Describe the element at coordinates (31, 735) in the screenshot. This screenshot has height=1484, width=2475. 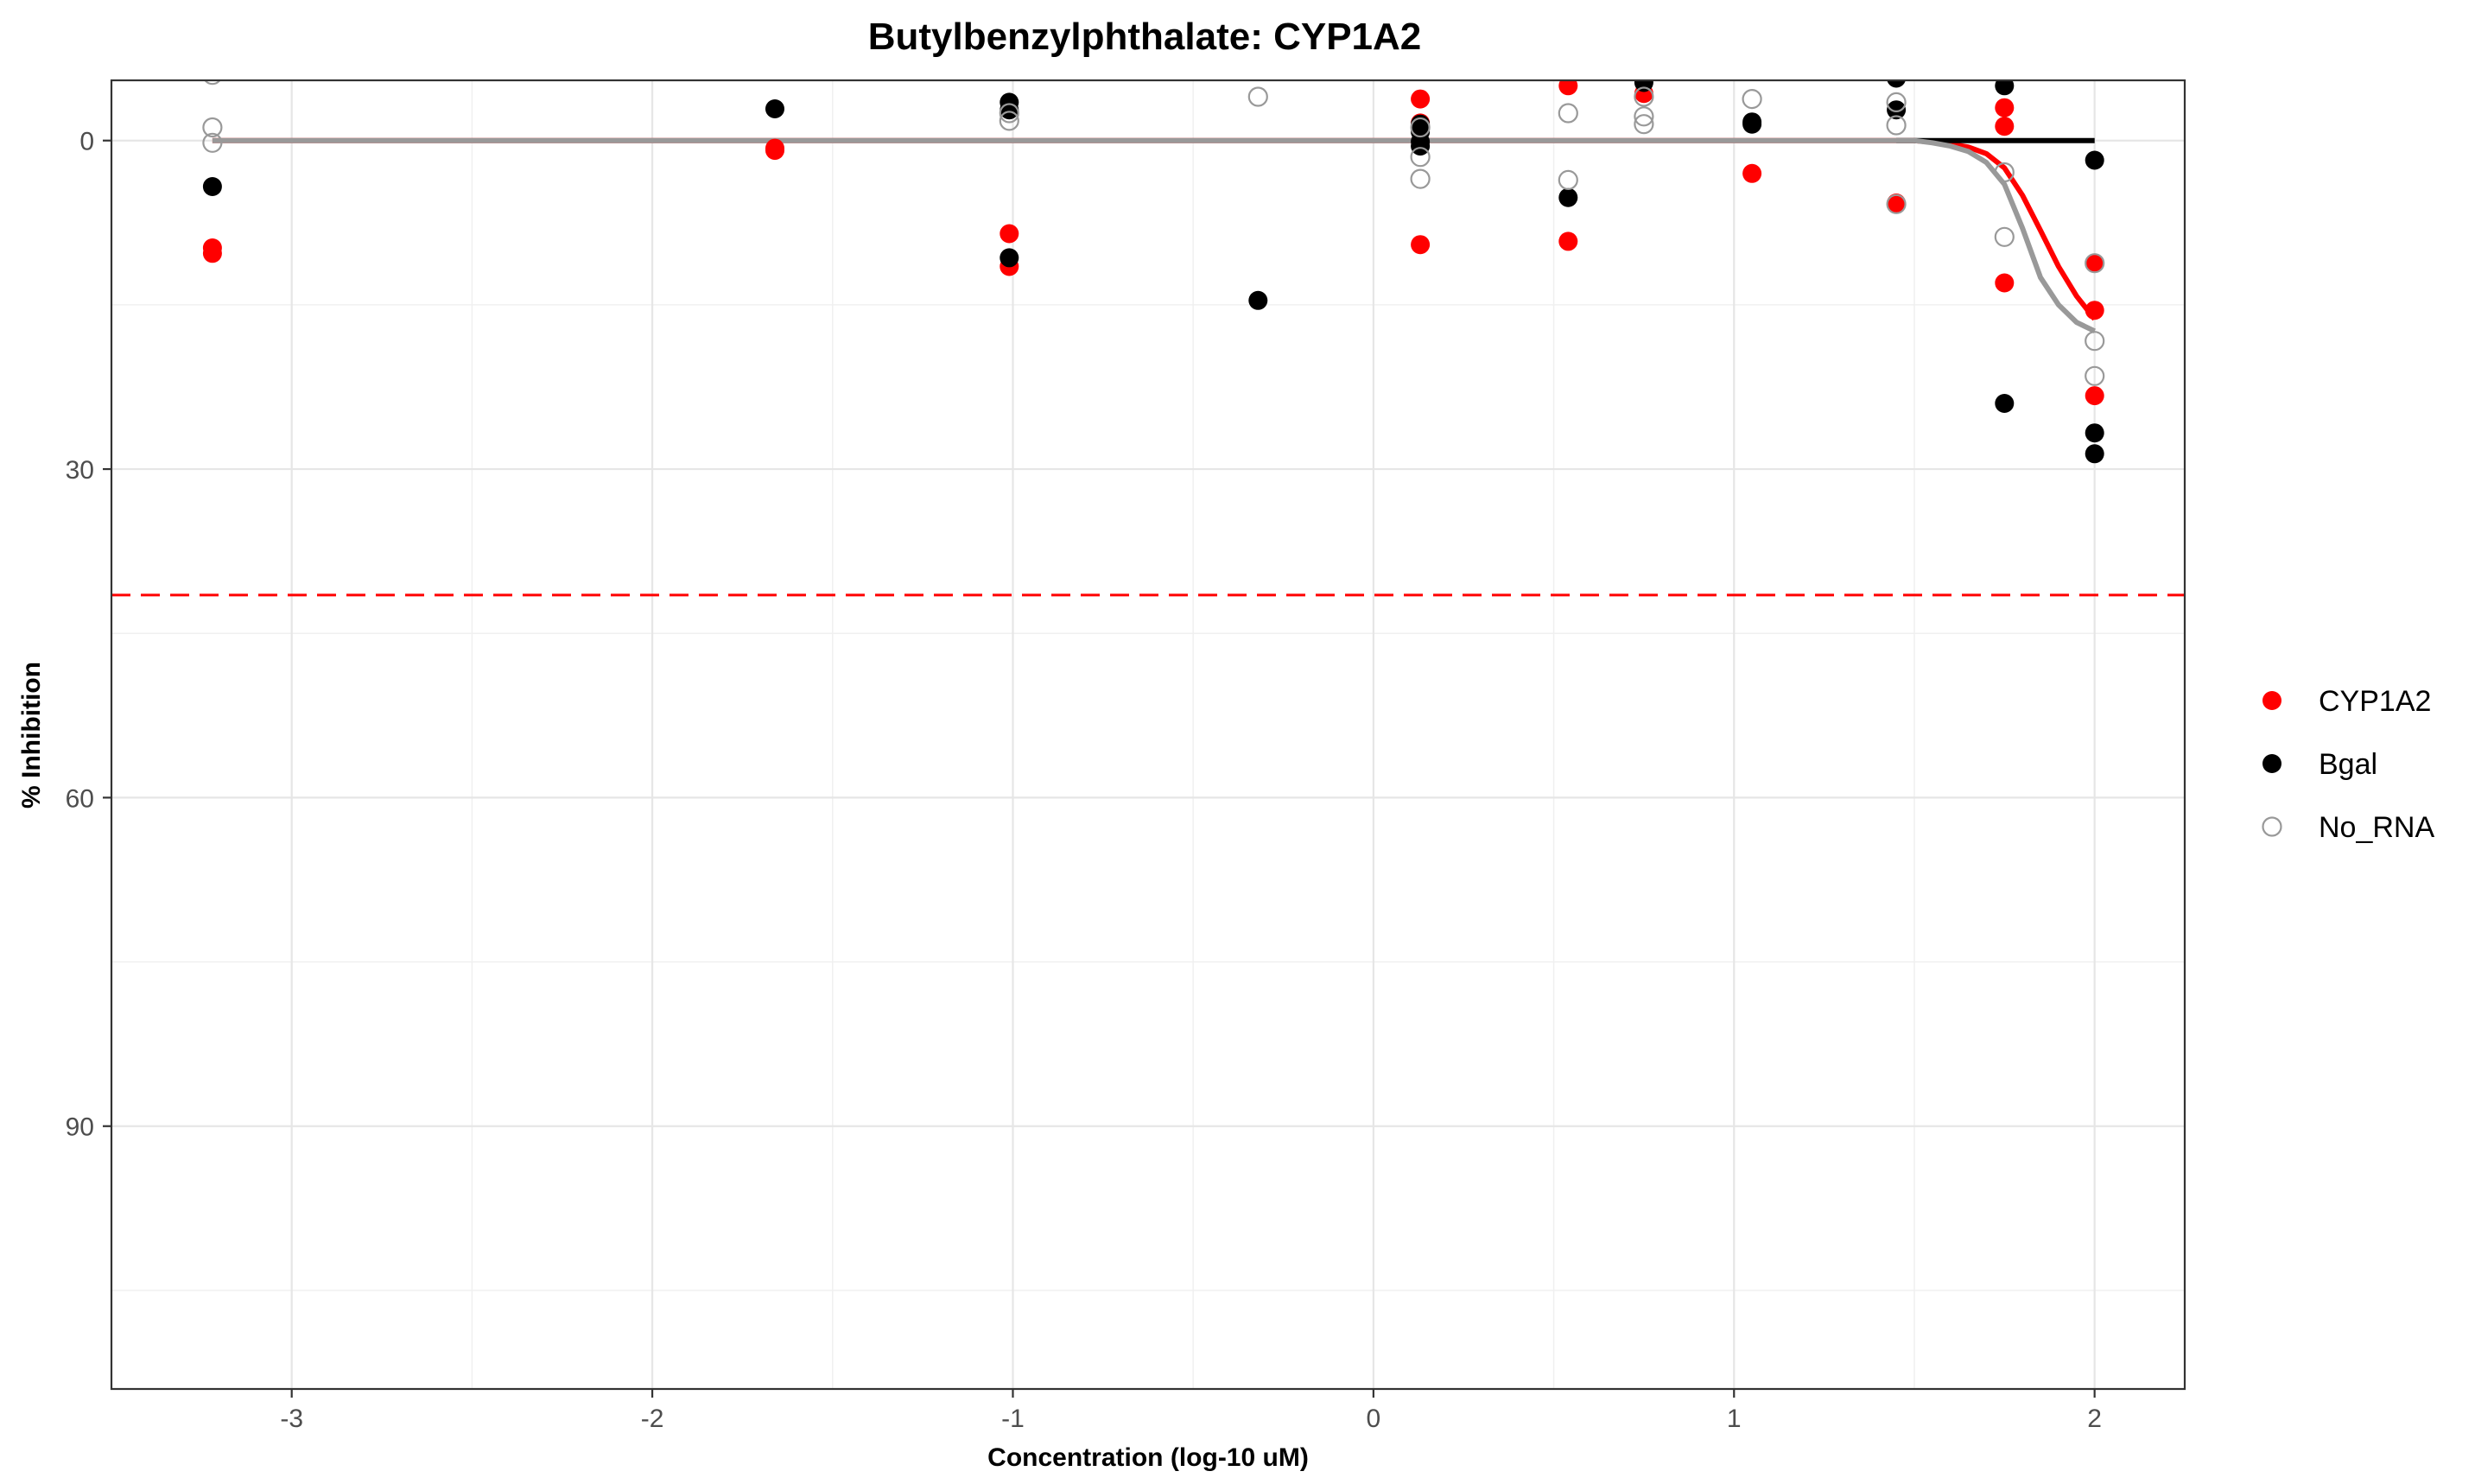
I see `y-axis-title: % Inhibition` at that location.